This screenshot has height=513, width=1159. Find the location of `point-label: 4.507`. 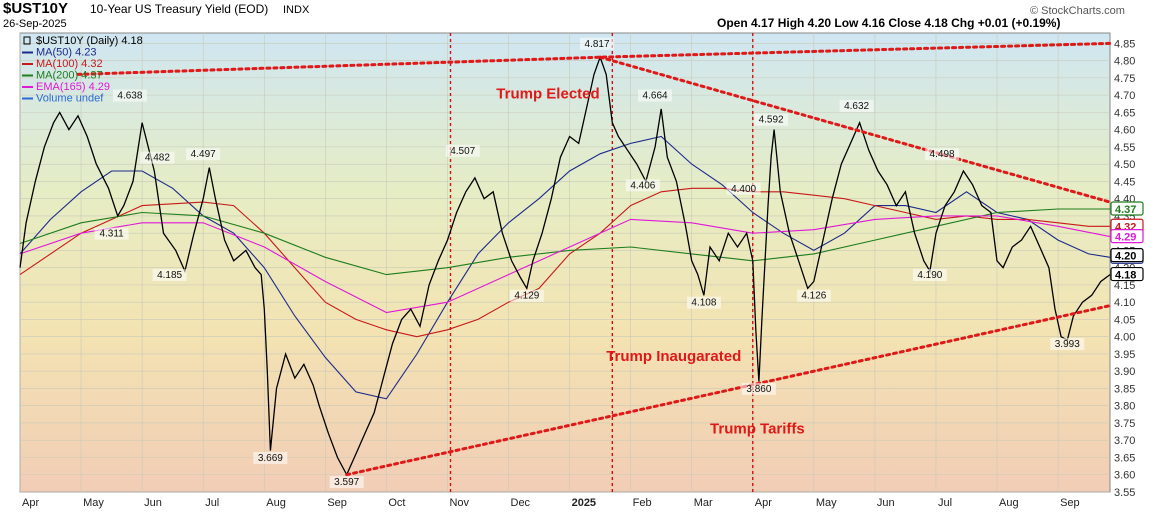

point-label: 4.507 is located at coordinates (462, 151).